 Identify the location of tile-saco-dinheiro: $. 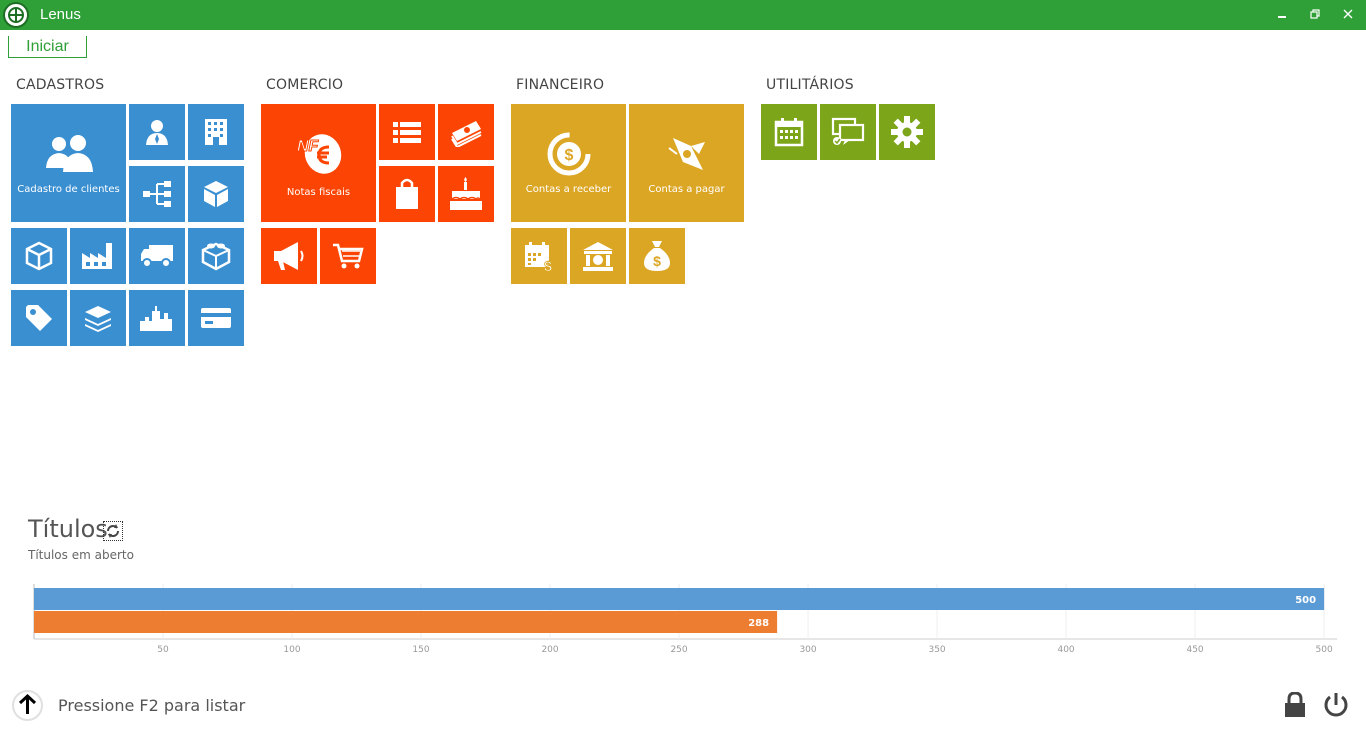
(657, 256).